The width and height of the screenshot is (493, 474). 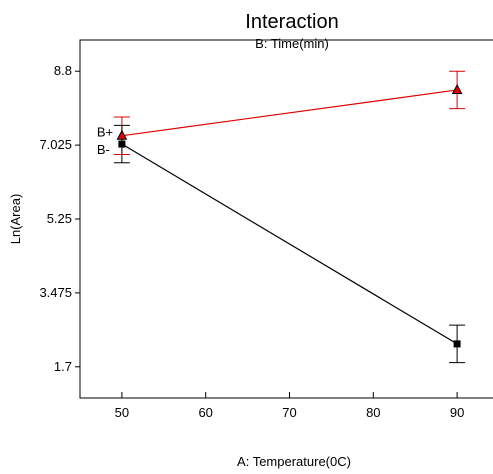 I want to click on y-tick-label: 1.7, so click(x=63, y=366).